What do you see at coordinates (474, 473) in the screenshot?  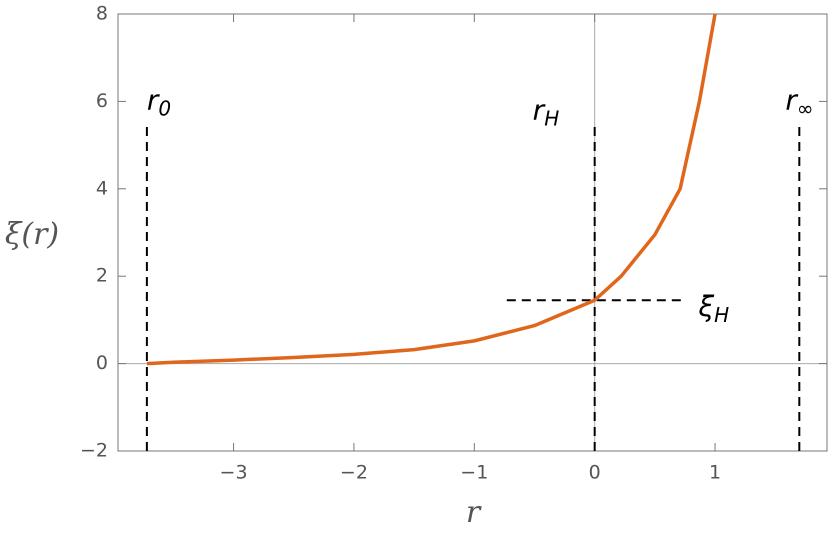 I see `x-tick-label: −1` at bounding box center [474, 473].